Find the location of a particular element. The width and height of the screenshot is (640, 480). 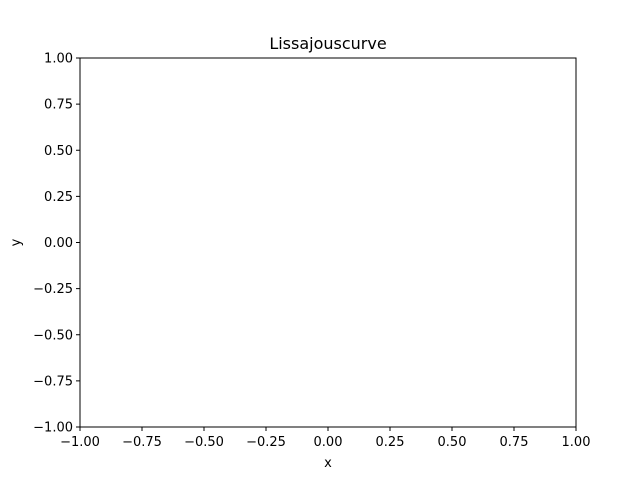

x-tick-label: 0.75 is located at coordinates (514, 442).